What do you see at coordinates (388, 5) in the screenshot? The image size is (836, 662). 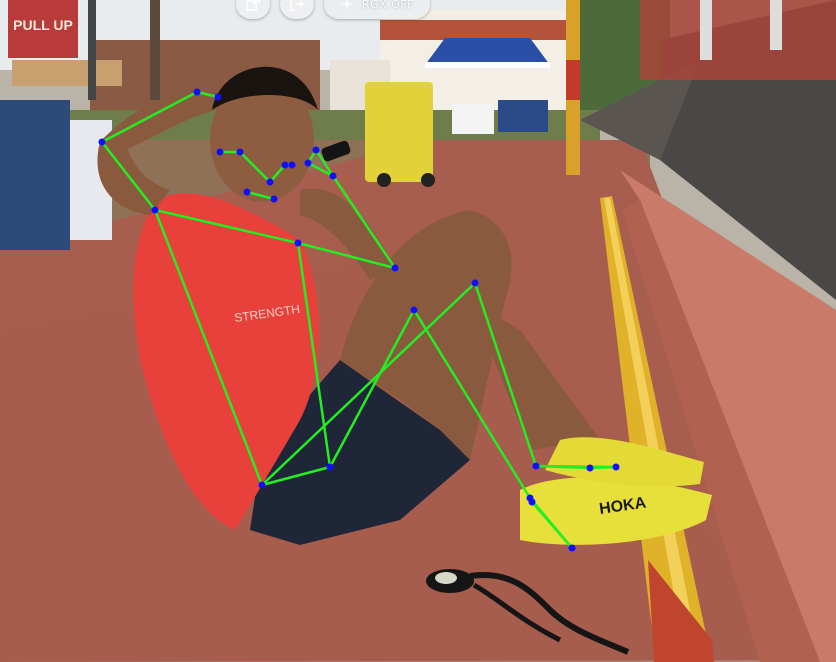 I see `rgx-toggle-label: RGX OFF` at bounding box center [388, 5].